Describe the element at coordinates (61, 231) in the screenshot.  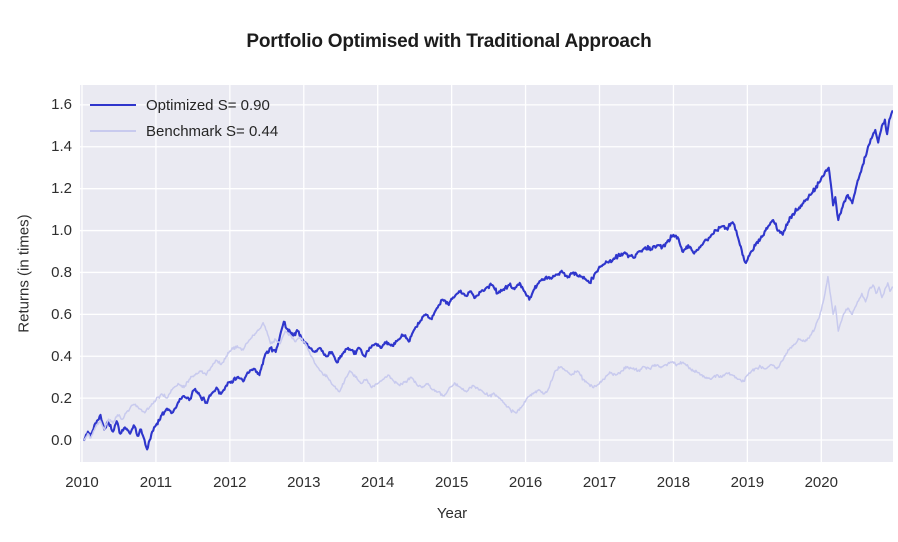
I see `y-tick-label: 1.0` at that location.